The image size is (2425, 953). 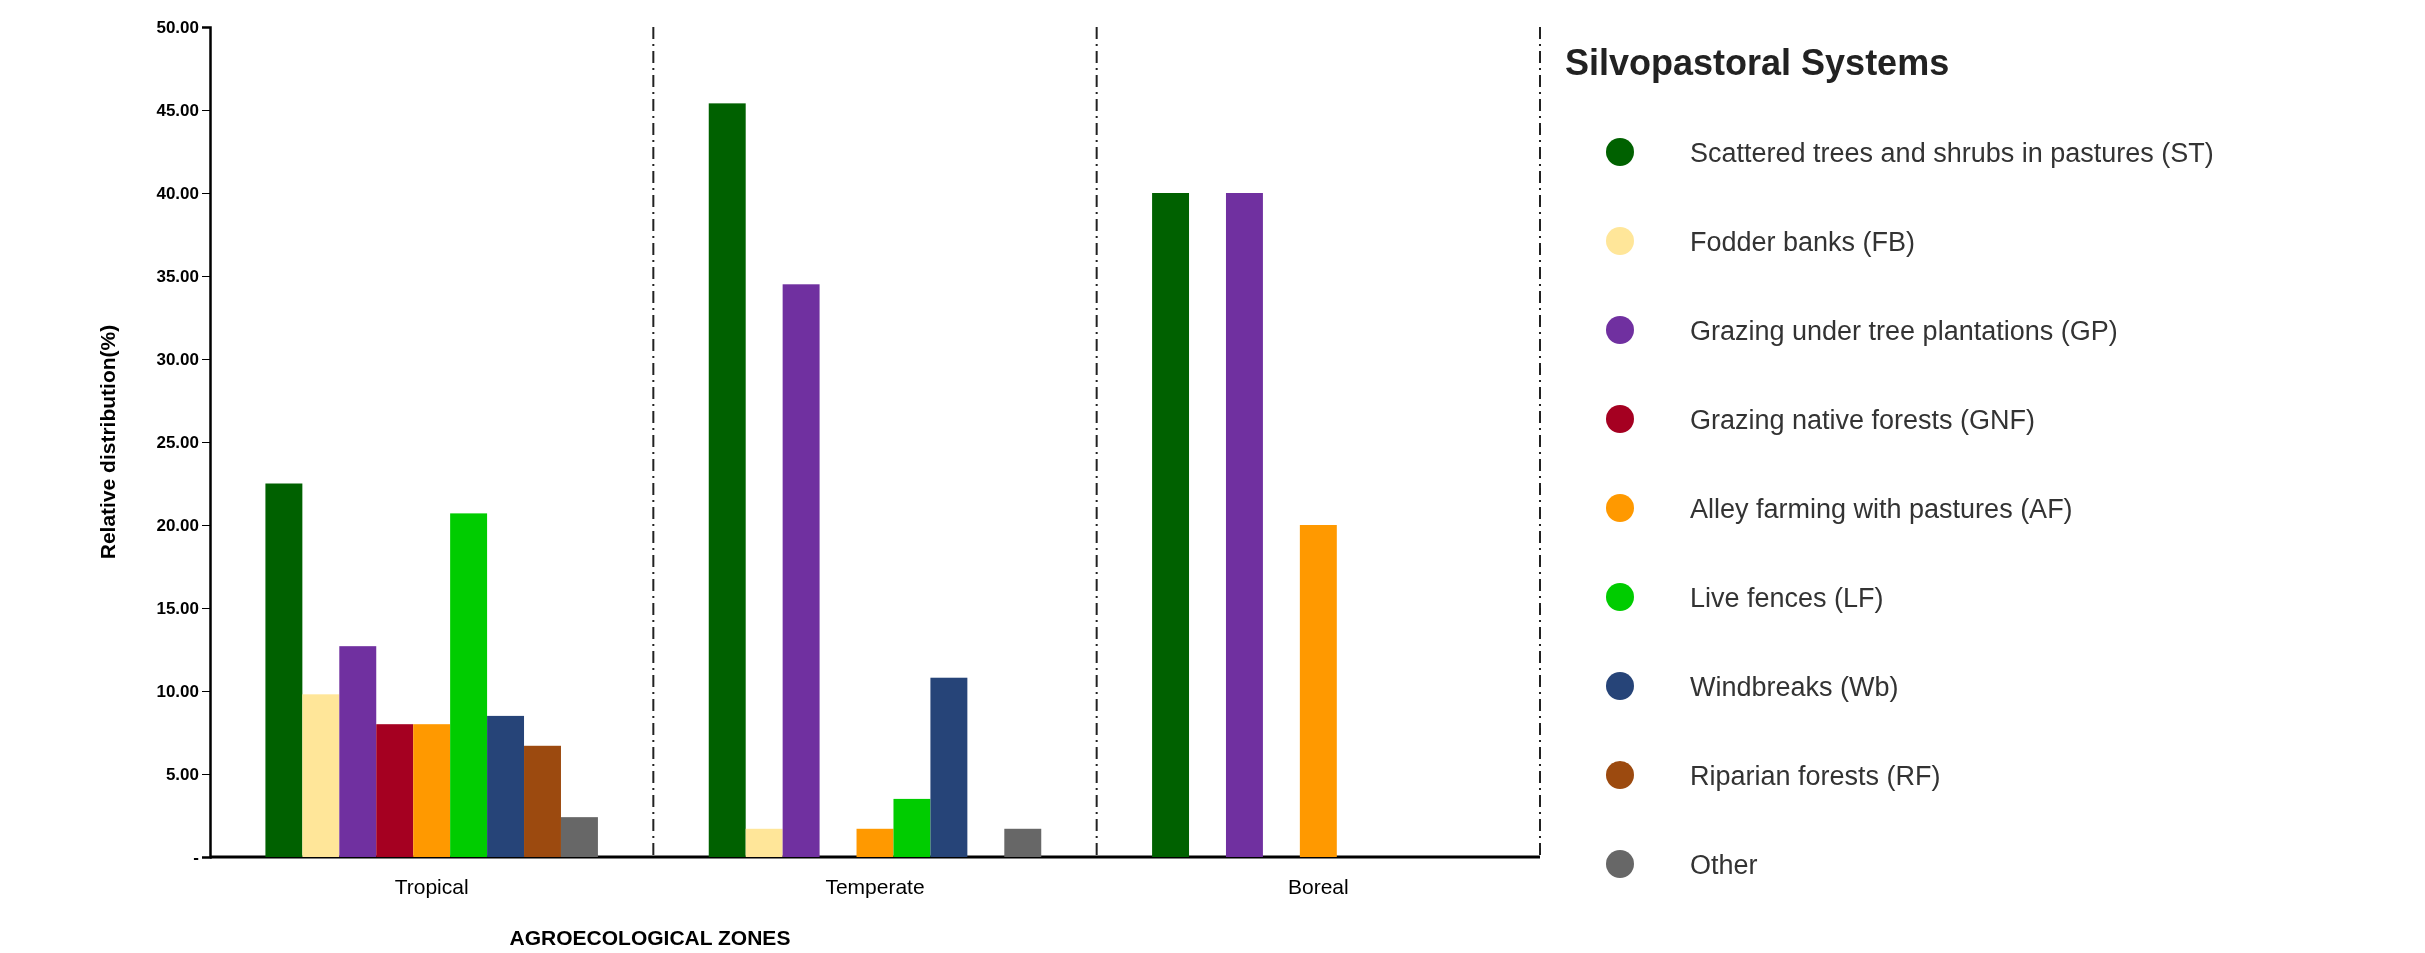 What do you see at coordinates (1787, 598) in the screenshot?
I see `legend-label: Live fences (LF)` at bounding box center [1787, 598].